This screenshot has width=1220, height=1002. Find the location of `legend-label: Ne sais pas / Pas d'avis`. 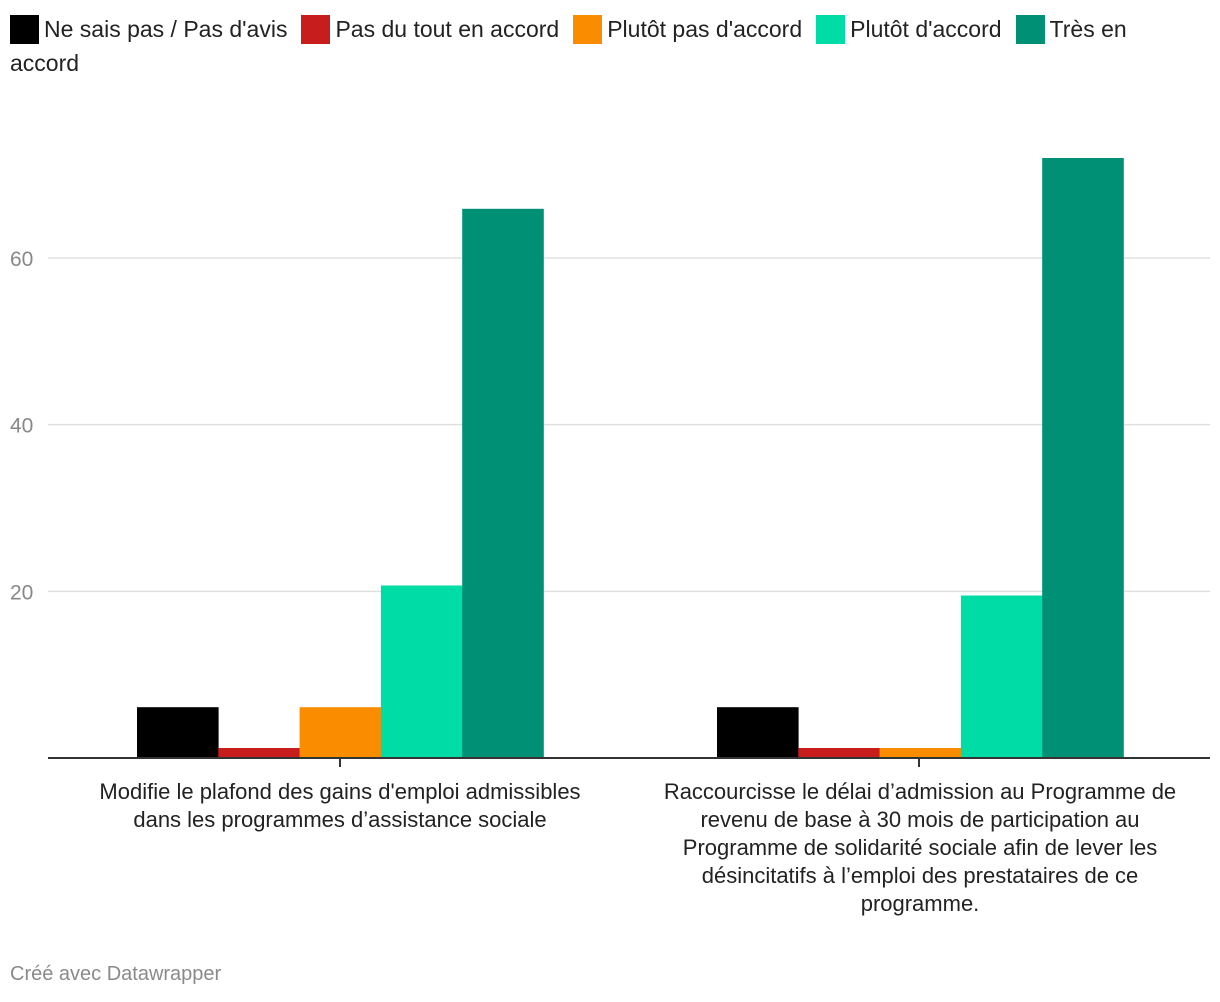

legend-label: Ne sais pas / Pas d'avis is located at coordinates (166, 29).